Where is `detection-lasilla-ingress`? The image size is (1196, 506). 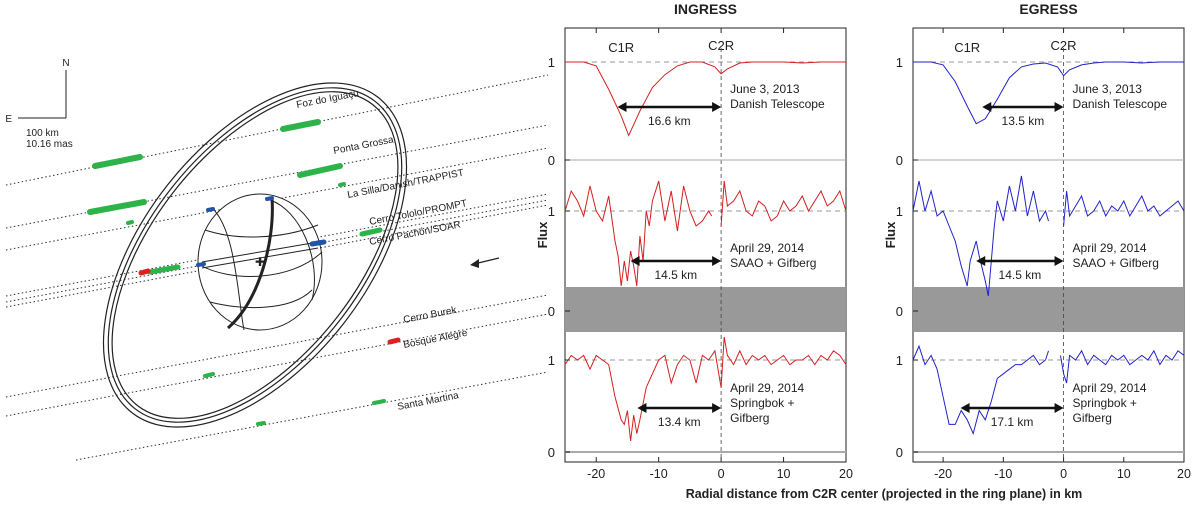 detection-lasilla-ingress is located at coordinates (130, 222).